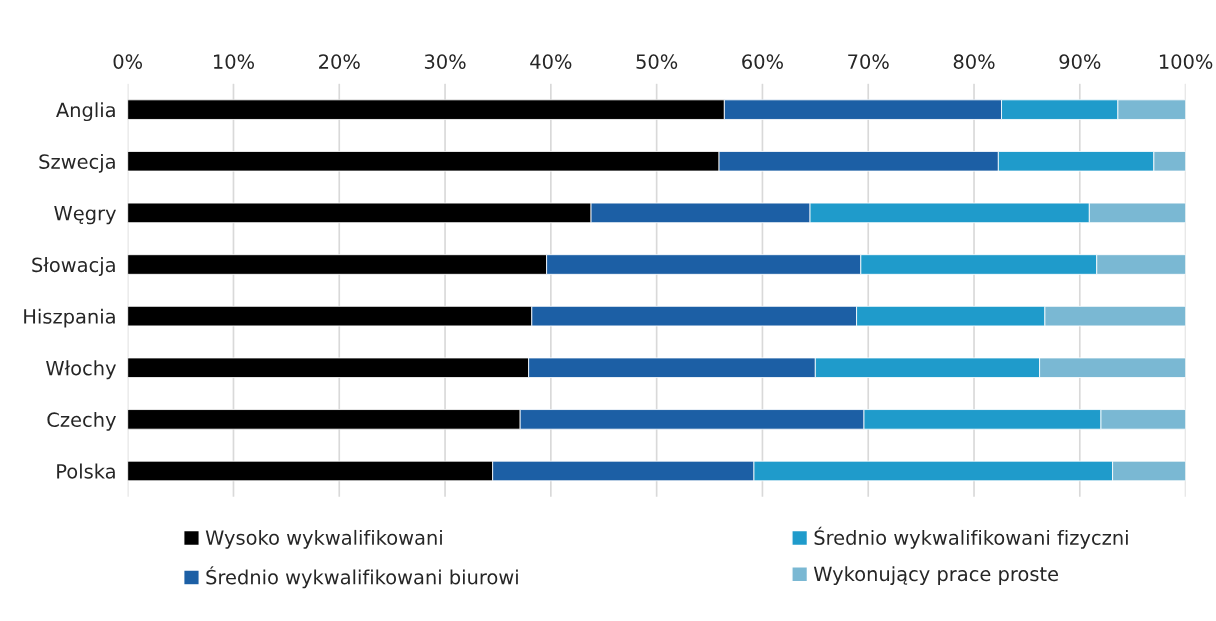  I want to click on x-tick-label: 20%, so click(339, 61).